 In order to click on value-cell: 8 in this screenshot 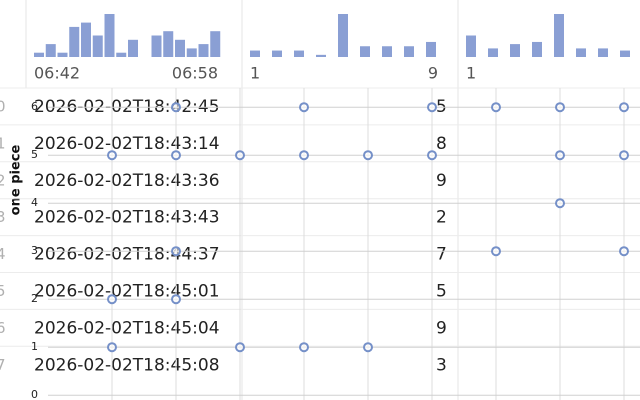, I will do `click(441, 144)`.